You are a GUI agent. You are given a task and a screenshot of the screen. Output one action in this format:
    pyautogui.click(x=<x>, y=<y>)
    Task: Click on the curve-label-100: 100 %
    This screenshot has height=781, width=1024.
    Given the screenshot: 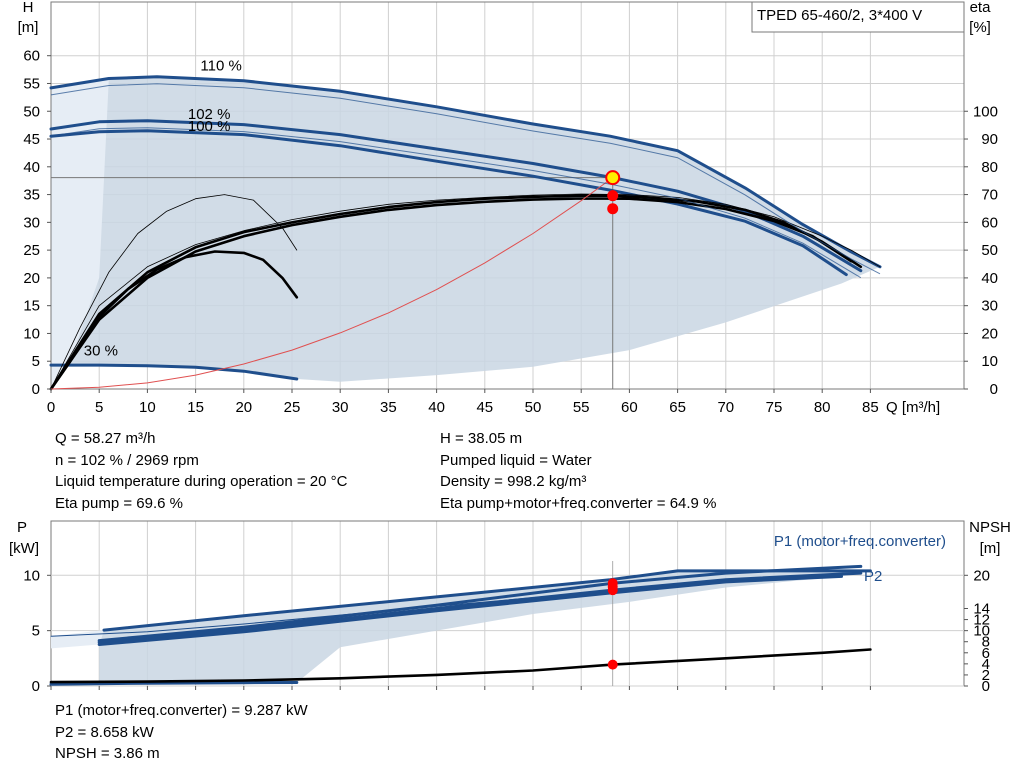 What is the action you would take?
    pyautogui.click(x=209, y=126)
    